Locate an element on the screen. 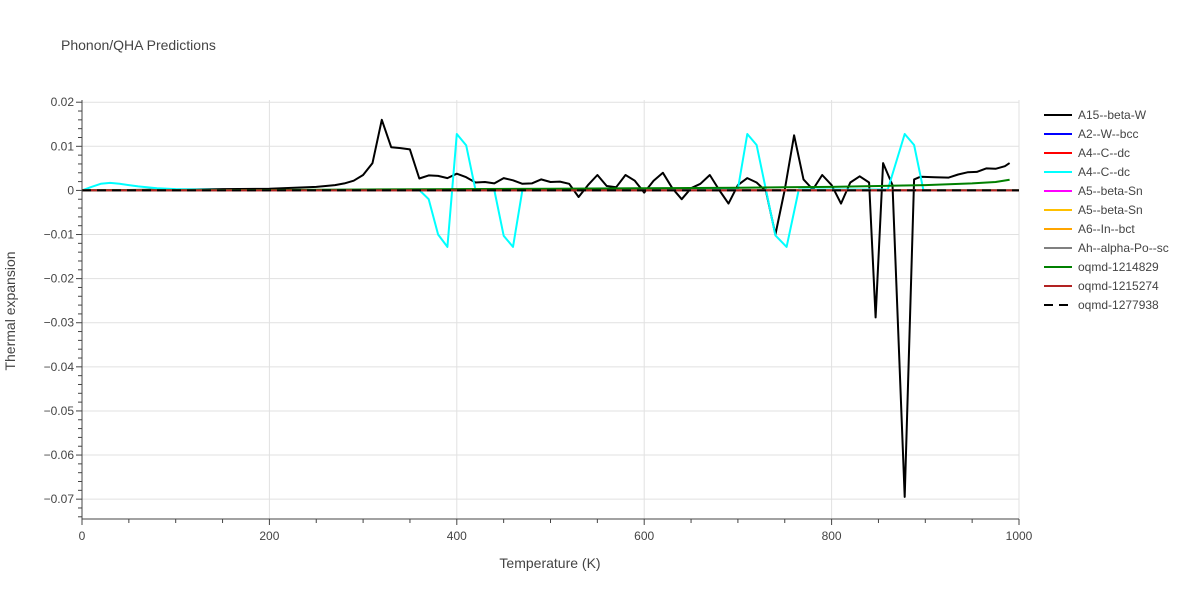 The image size is (1200, 605). legend-label-5: A5--beta-Sn is located at coordinates (1110, 210).